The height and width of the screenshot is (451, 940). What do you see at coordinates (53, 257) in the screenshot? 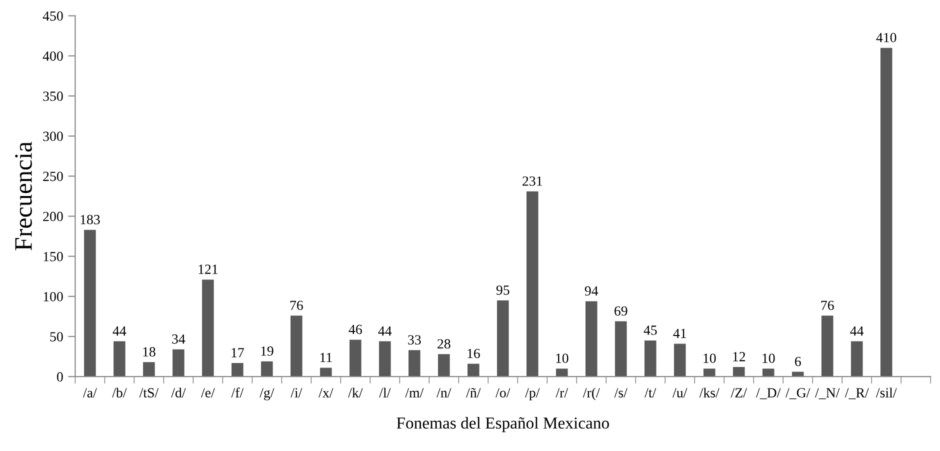
I see `y-tick-label: 150` at bounding box center [53, 257].